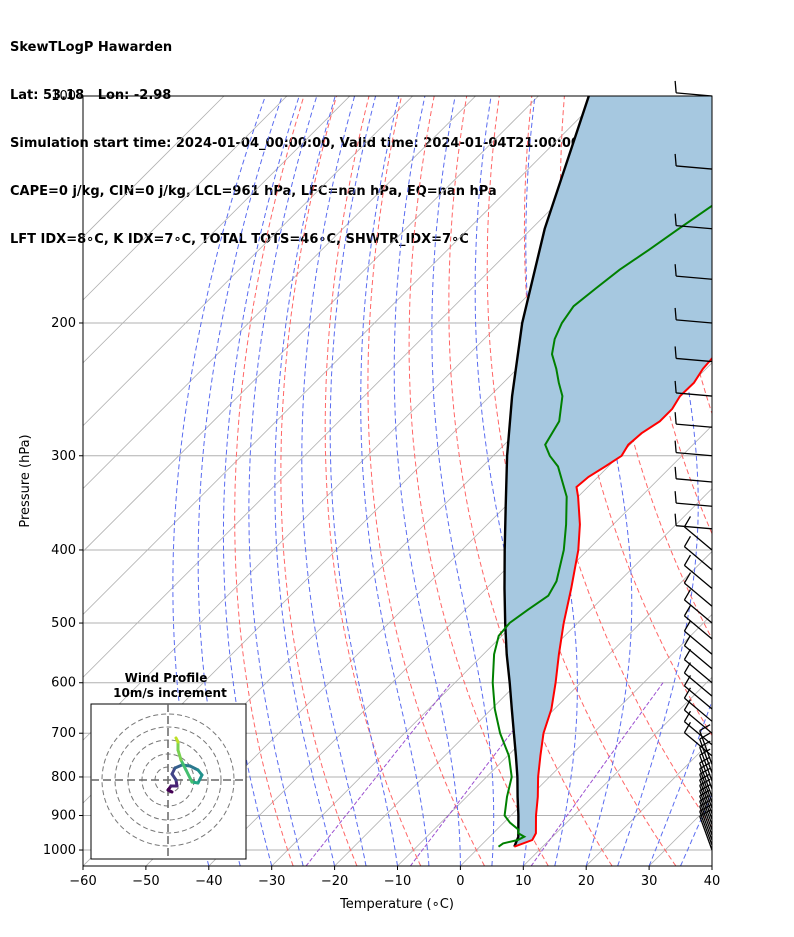 The height and width of the screenshot is (937, 794). What do you see at coordinates (712, 881) in the screenshot?
I see `x-tick-label: 40` at bounding box center [712, 881].